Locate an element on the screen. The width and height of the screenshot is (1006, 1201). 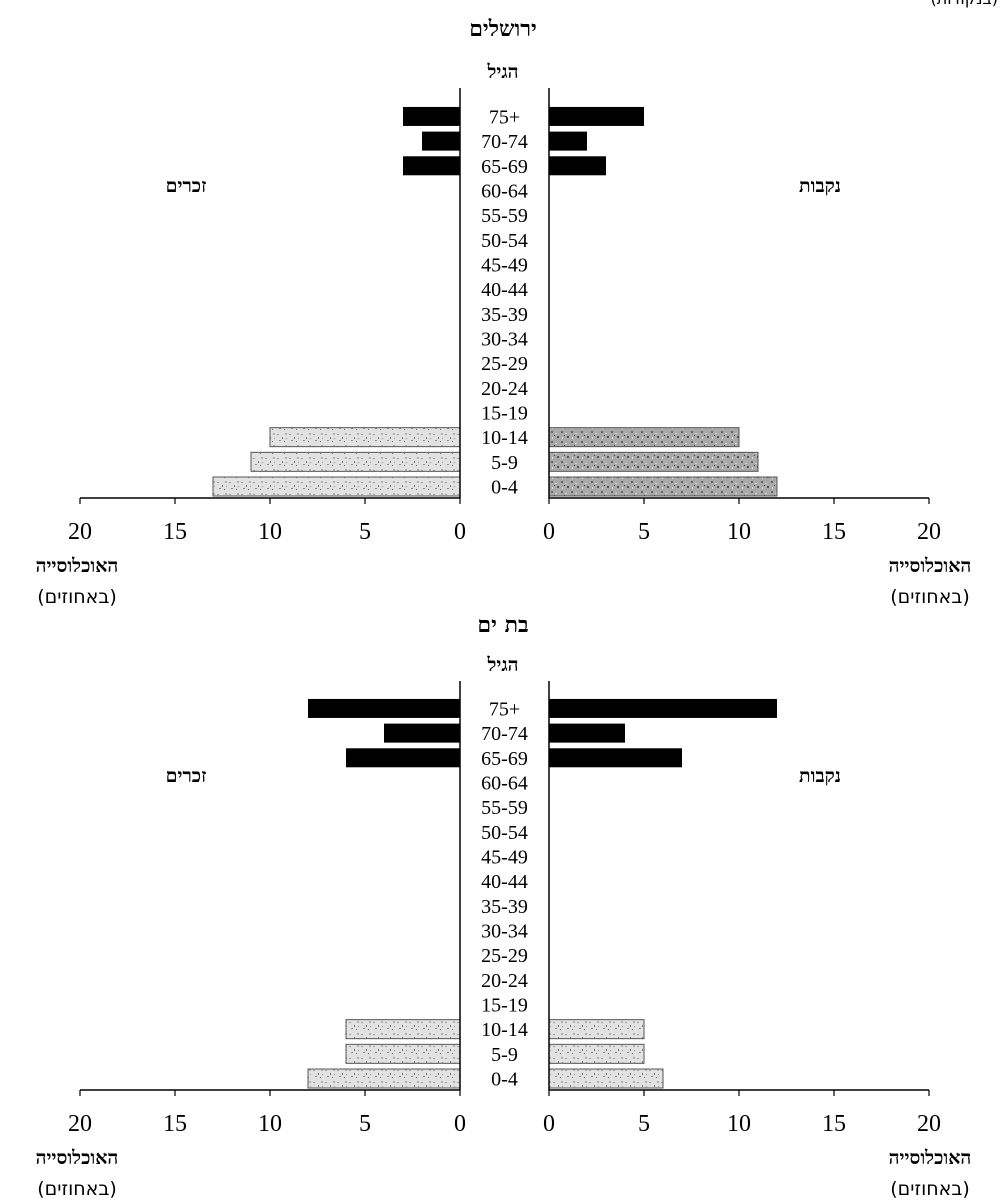
chart-title: בת ים is located at coordinates (502, 625).